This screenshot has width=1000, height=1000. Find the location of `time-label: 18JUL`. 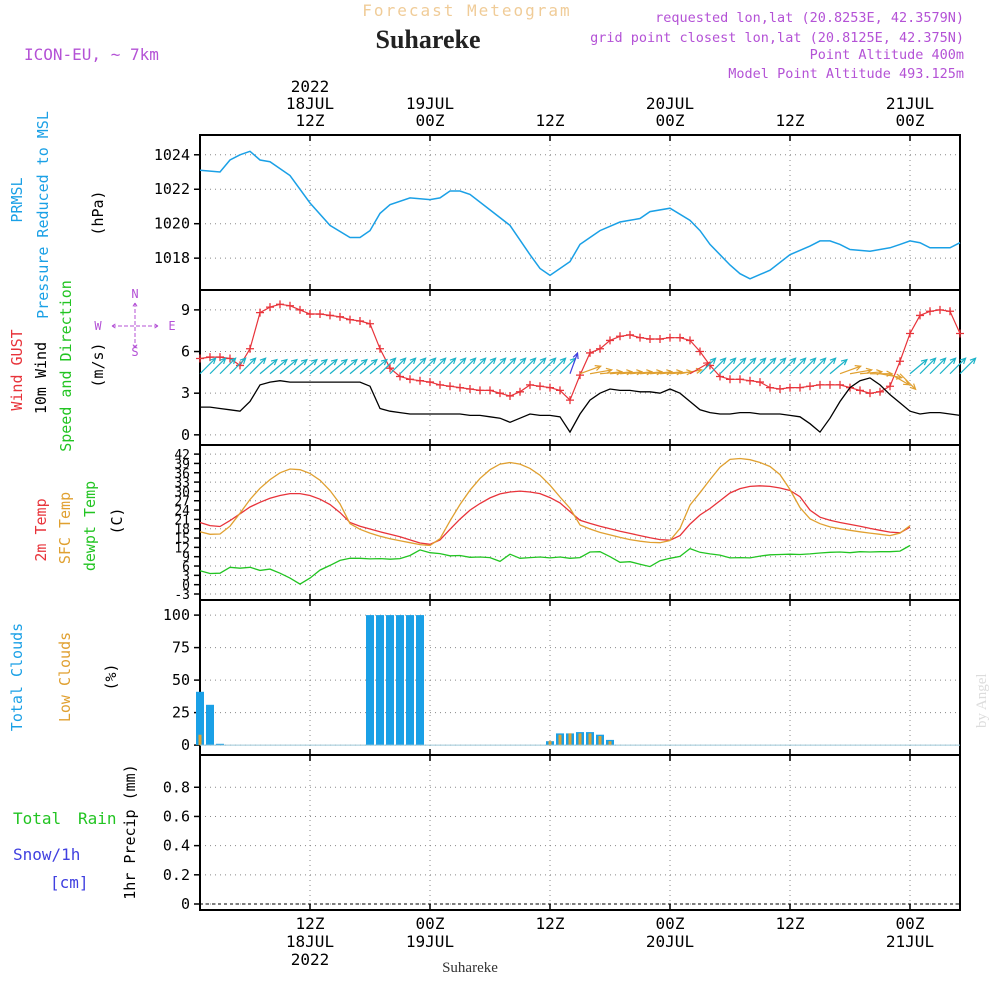

time-label: 18JUL is located at coordinates (310, 941).